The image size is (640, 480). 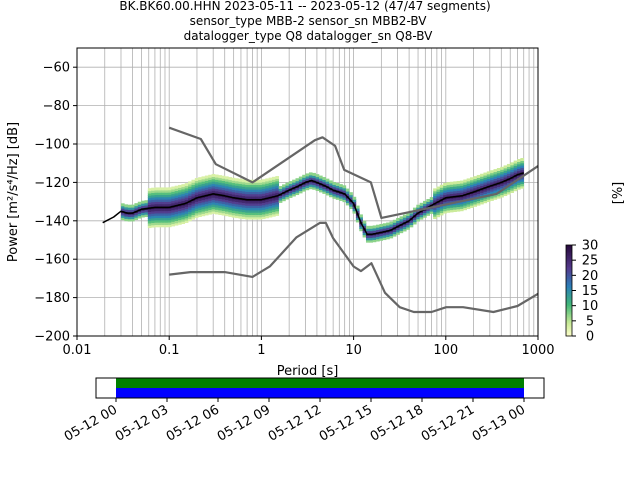 I want to click on y-tick-label: −160, so click(x=52, y=260).